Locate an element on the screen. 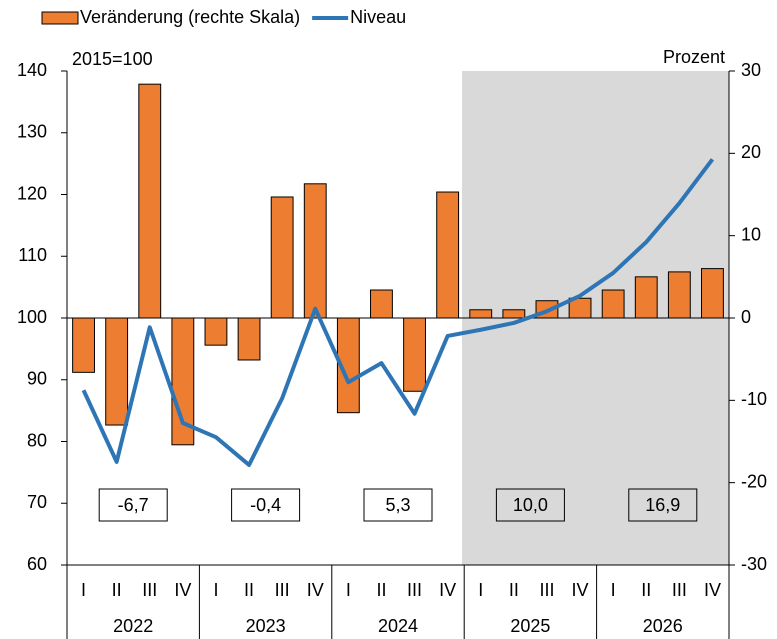 This screenshot has width=777, height=639. annotation: 10,0 is located at coordinates (530, 505).